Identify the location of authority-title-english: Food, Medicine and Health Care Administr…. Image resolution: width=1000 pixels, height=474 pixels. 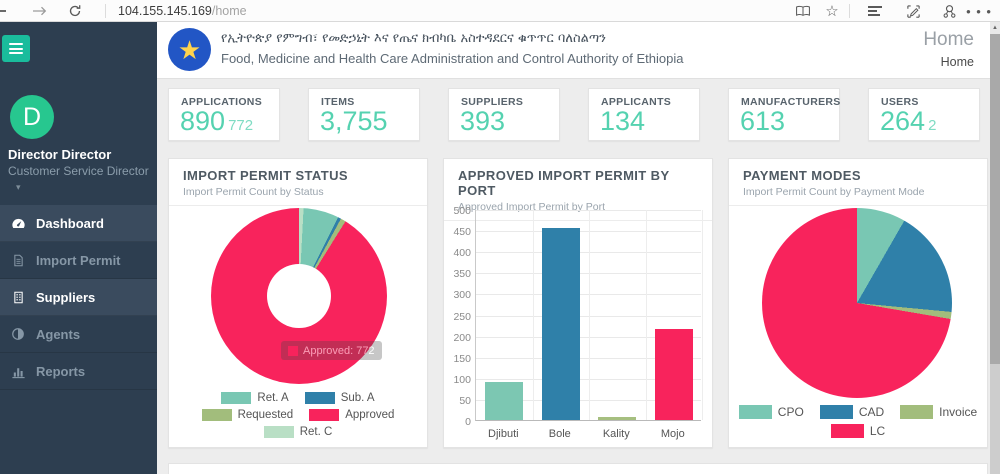
(452, 58).